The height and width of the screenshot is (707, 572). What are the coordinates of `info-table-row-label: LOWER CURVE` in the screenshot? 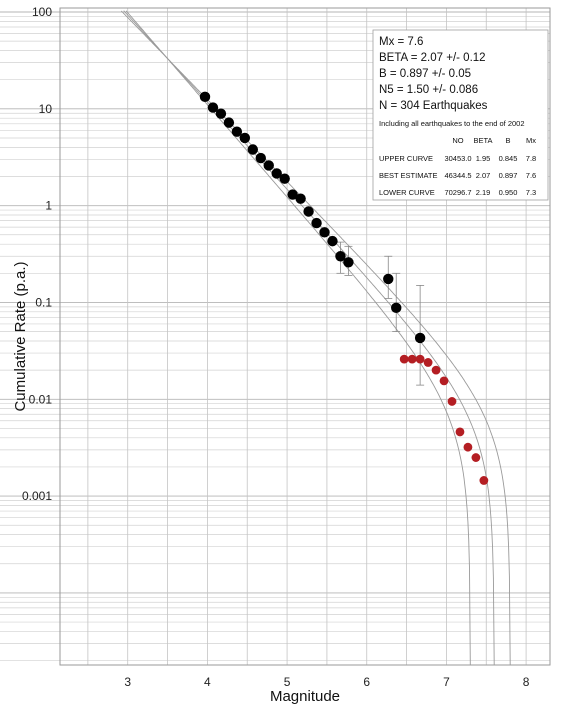 It's located at (407, 192).